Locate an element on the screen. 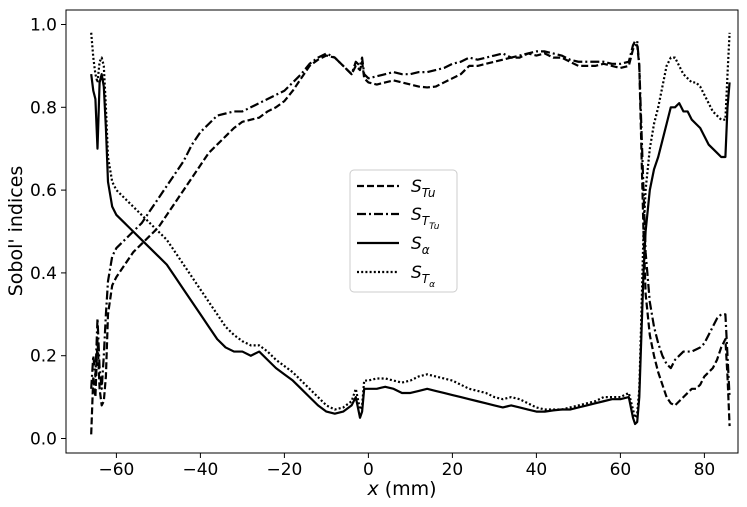  y-tick-label: 0.2 is located at coordinates (43, 357).